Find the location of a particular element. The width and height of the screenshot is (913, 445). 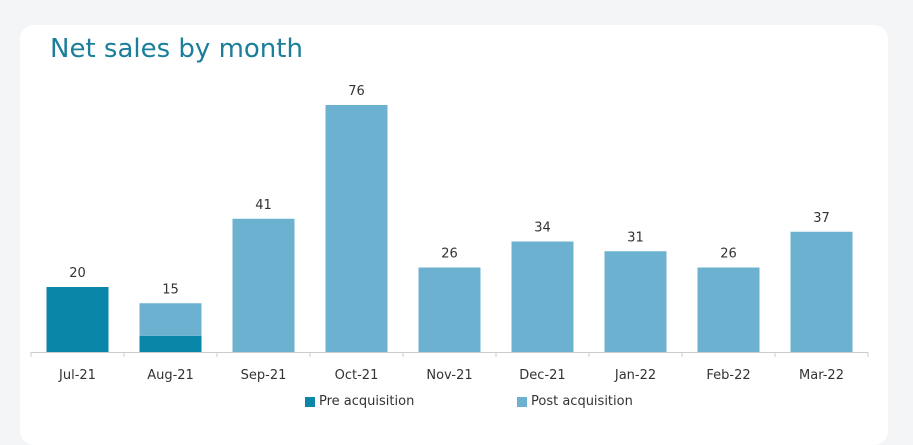

legend-label: Pre acquisition is located at coordinates (367, 401).